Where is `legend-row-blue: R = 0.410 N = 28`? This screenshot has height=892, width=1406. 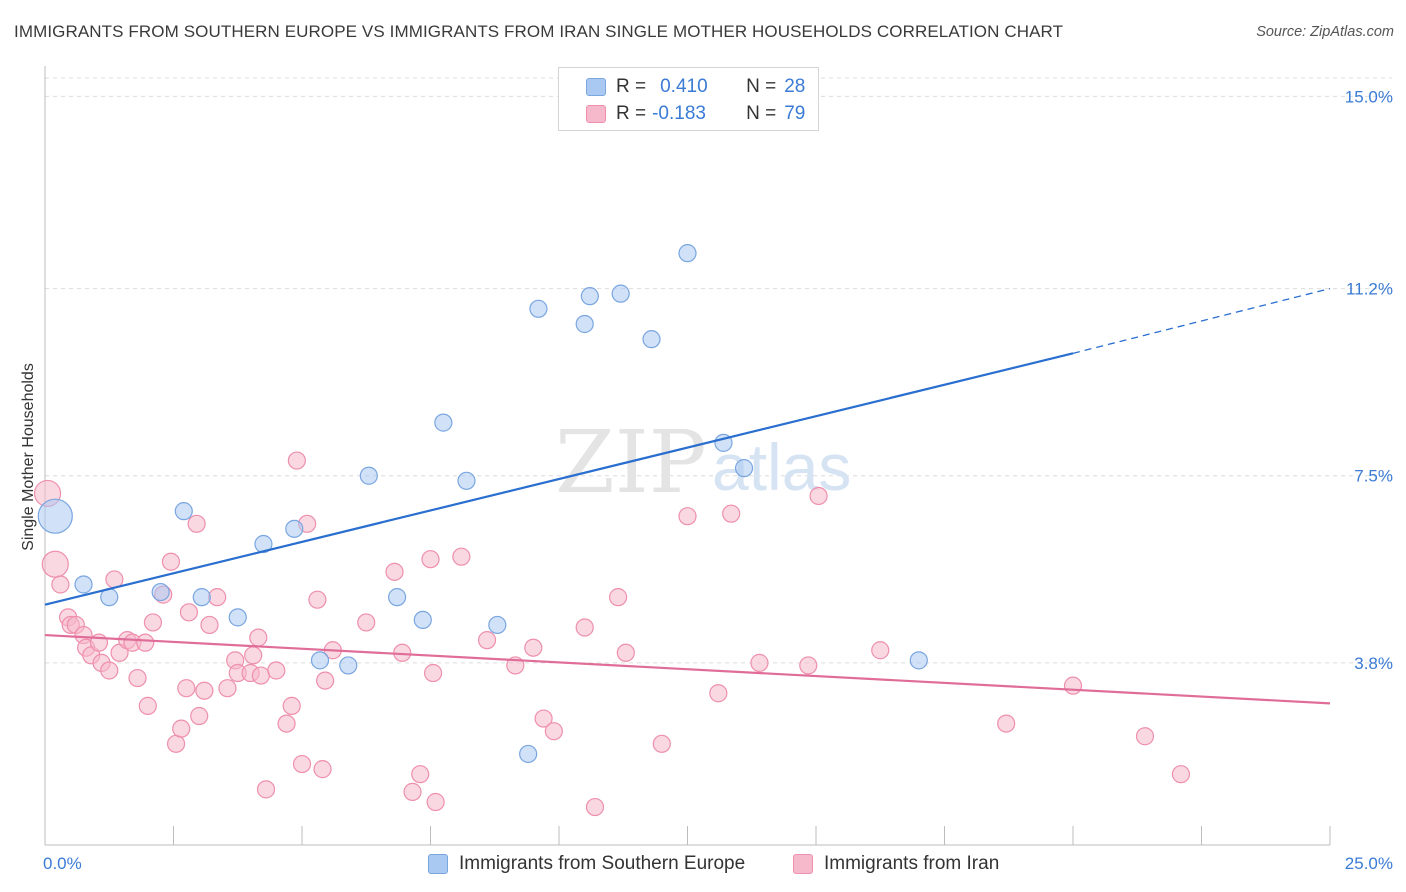
legend-row-blue: R = 0.410 N = 28 is located at coordinates (682, 87).